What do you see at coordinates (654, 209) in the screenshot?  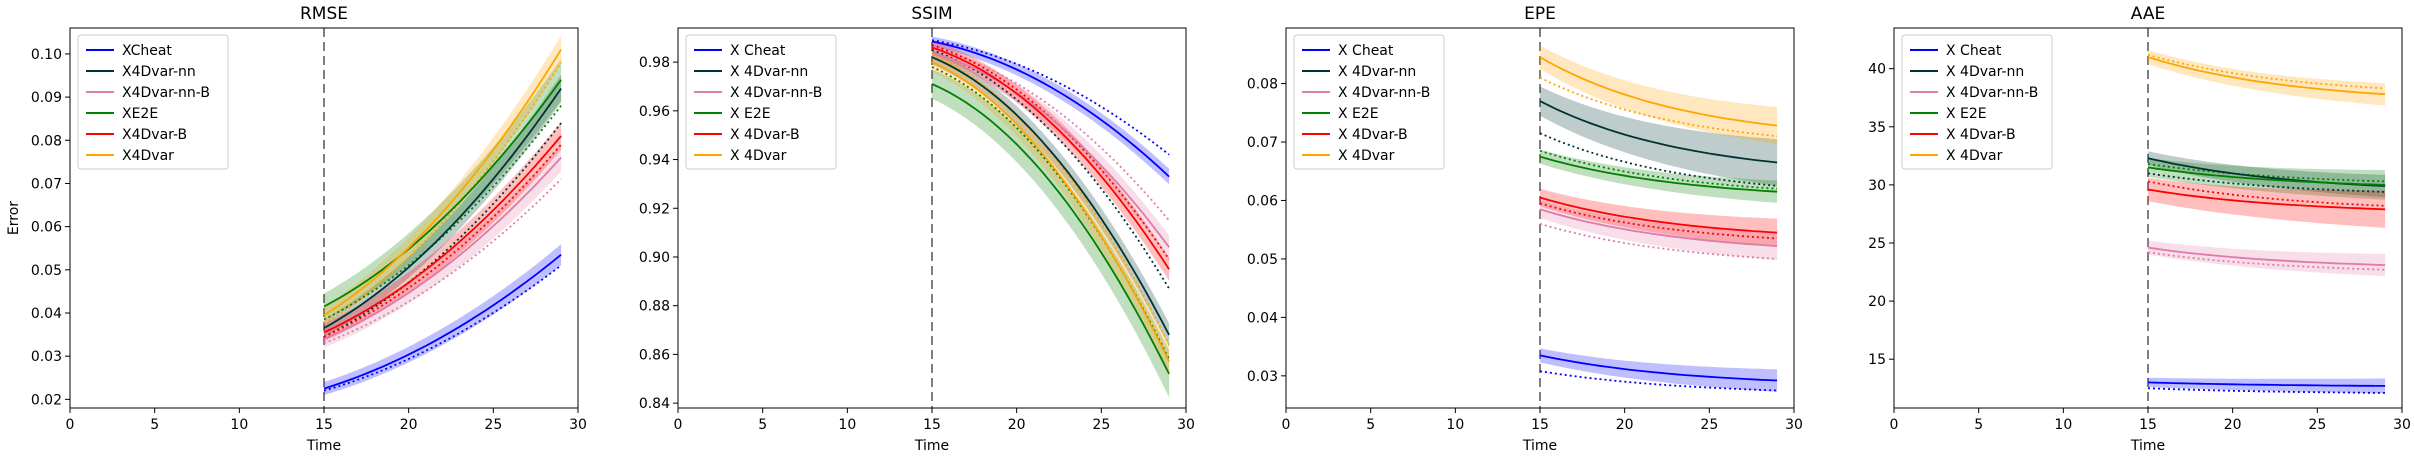 I see `y-tick-label: 0.92` at bounding box center [654, 209].